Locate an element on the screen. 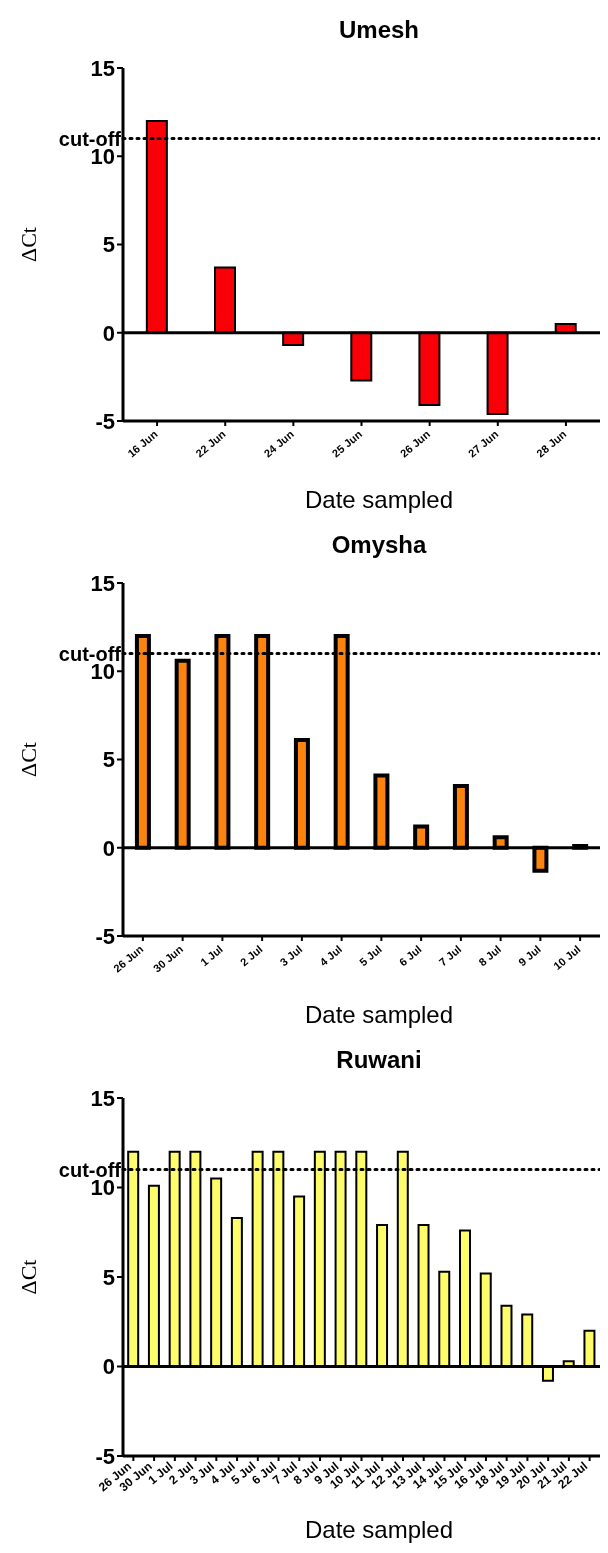  x-tick-label: 26 Jun is located at coordinates (415, 443).